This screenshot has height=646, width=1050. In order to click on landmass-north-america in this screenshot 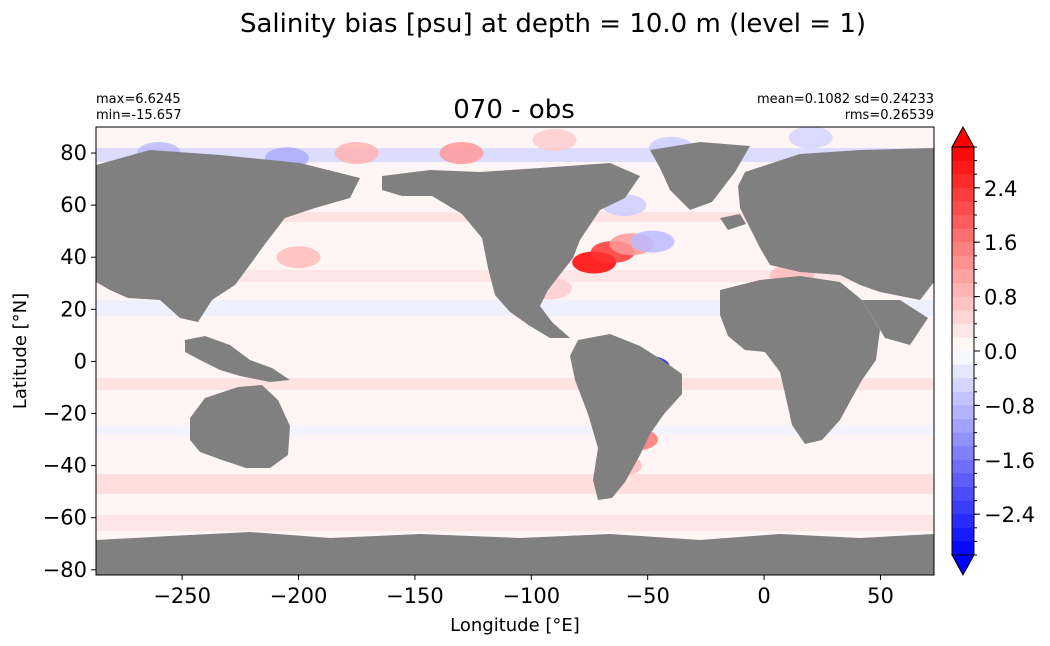, I will do `click(511, 250)`.